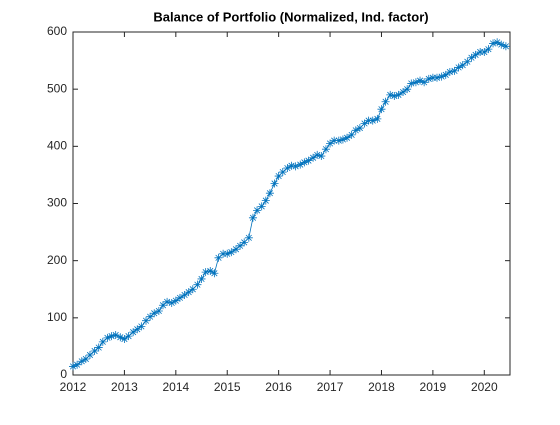  Describe the element at coordinates (278, 387) in the screenshot. I see `x-tick-label: 2016` at that location.